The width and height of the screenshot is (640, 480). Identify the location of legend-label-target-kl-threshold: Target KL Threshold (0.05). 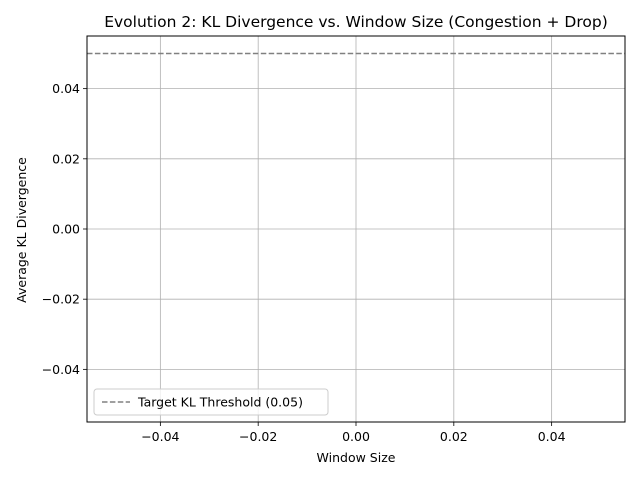
(220, 402).